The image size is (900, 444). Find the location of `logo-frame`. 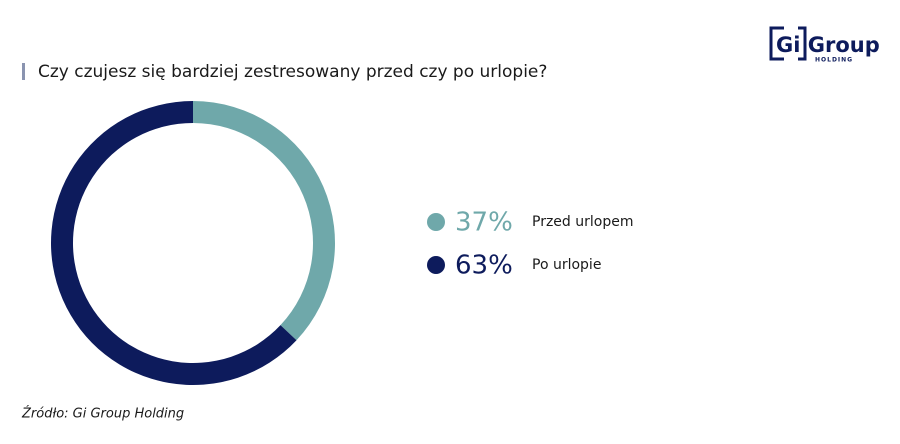

logo-frame is located at coordinates (788, 43).